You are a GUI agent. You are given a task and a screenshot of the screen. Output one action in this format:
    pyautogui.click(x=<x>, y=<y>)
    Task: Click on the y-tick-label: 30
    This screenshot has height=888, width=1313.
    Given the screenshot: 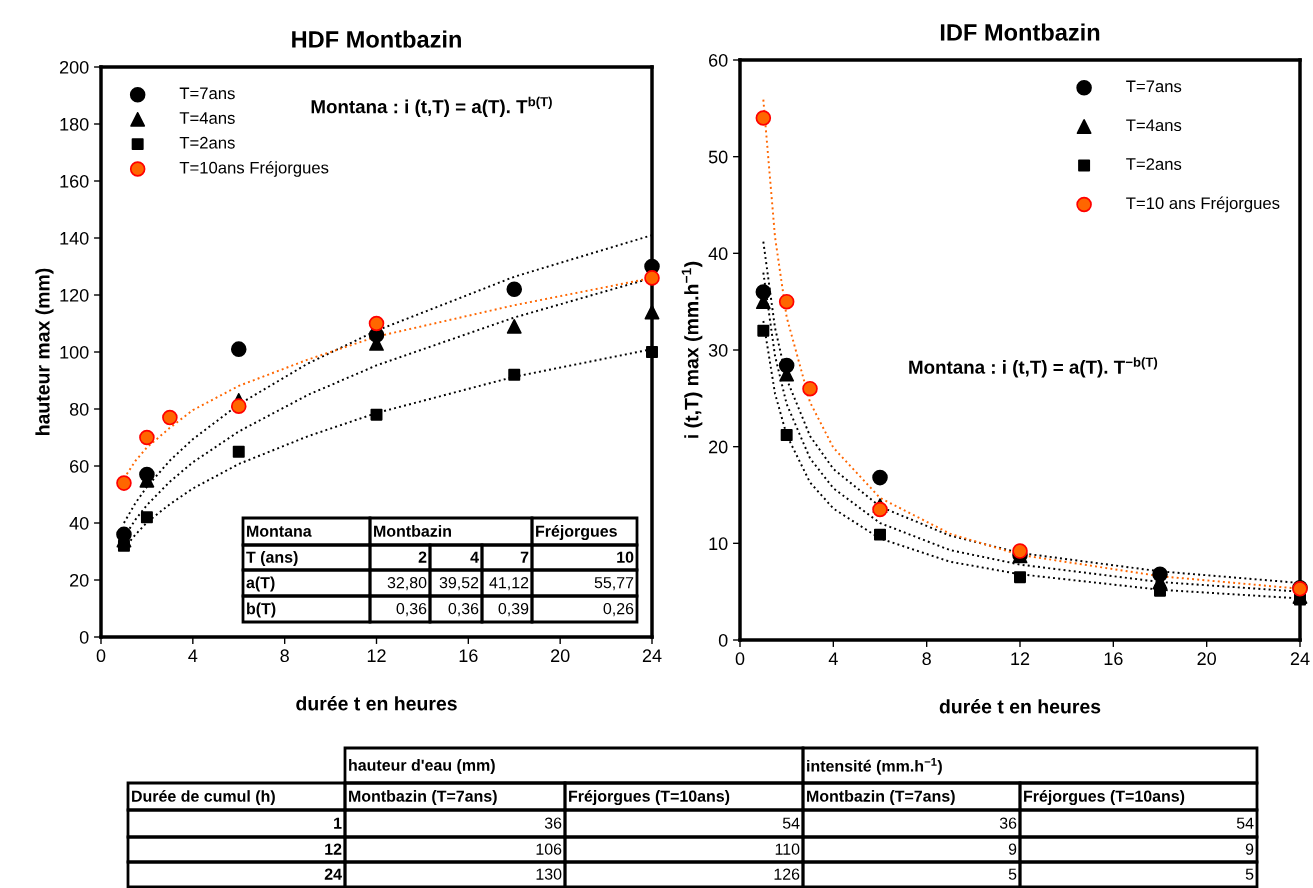 What is the action you would take?
    pyautogui.click(x=718, y=350)
    